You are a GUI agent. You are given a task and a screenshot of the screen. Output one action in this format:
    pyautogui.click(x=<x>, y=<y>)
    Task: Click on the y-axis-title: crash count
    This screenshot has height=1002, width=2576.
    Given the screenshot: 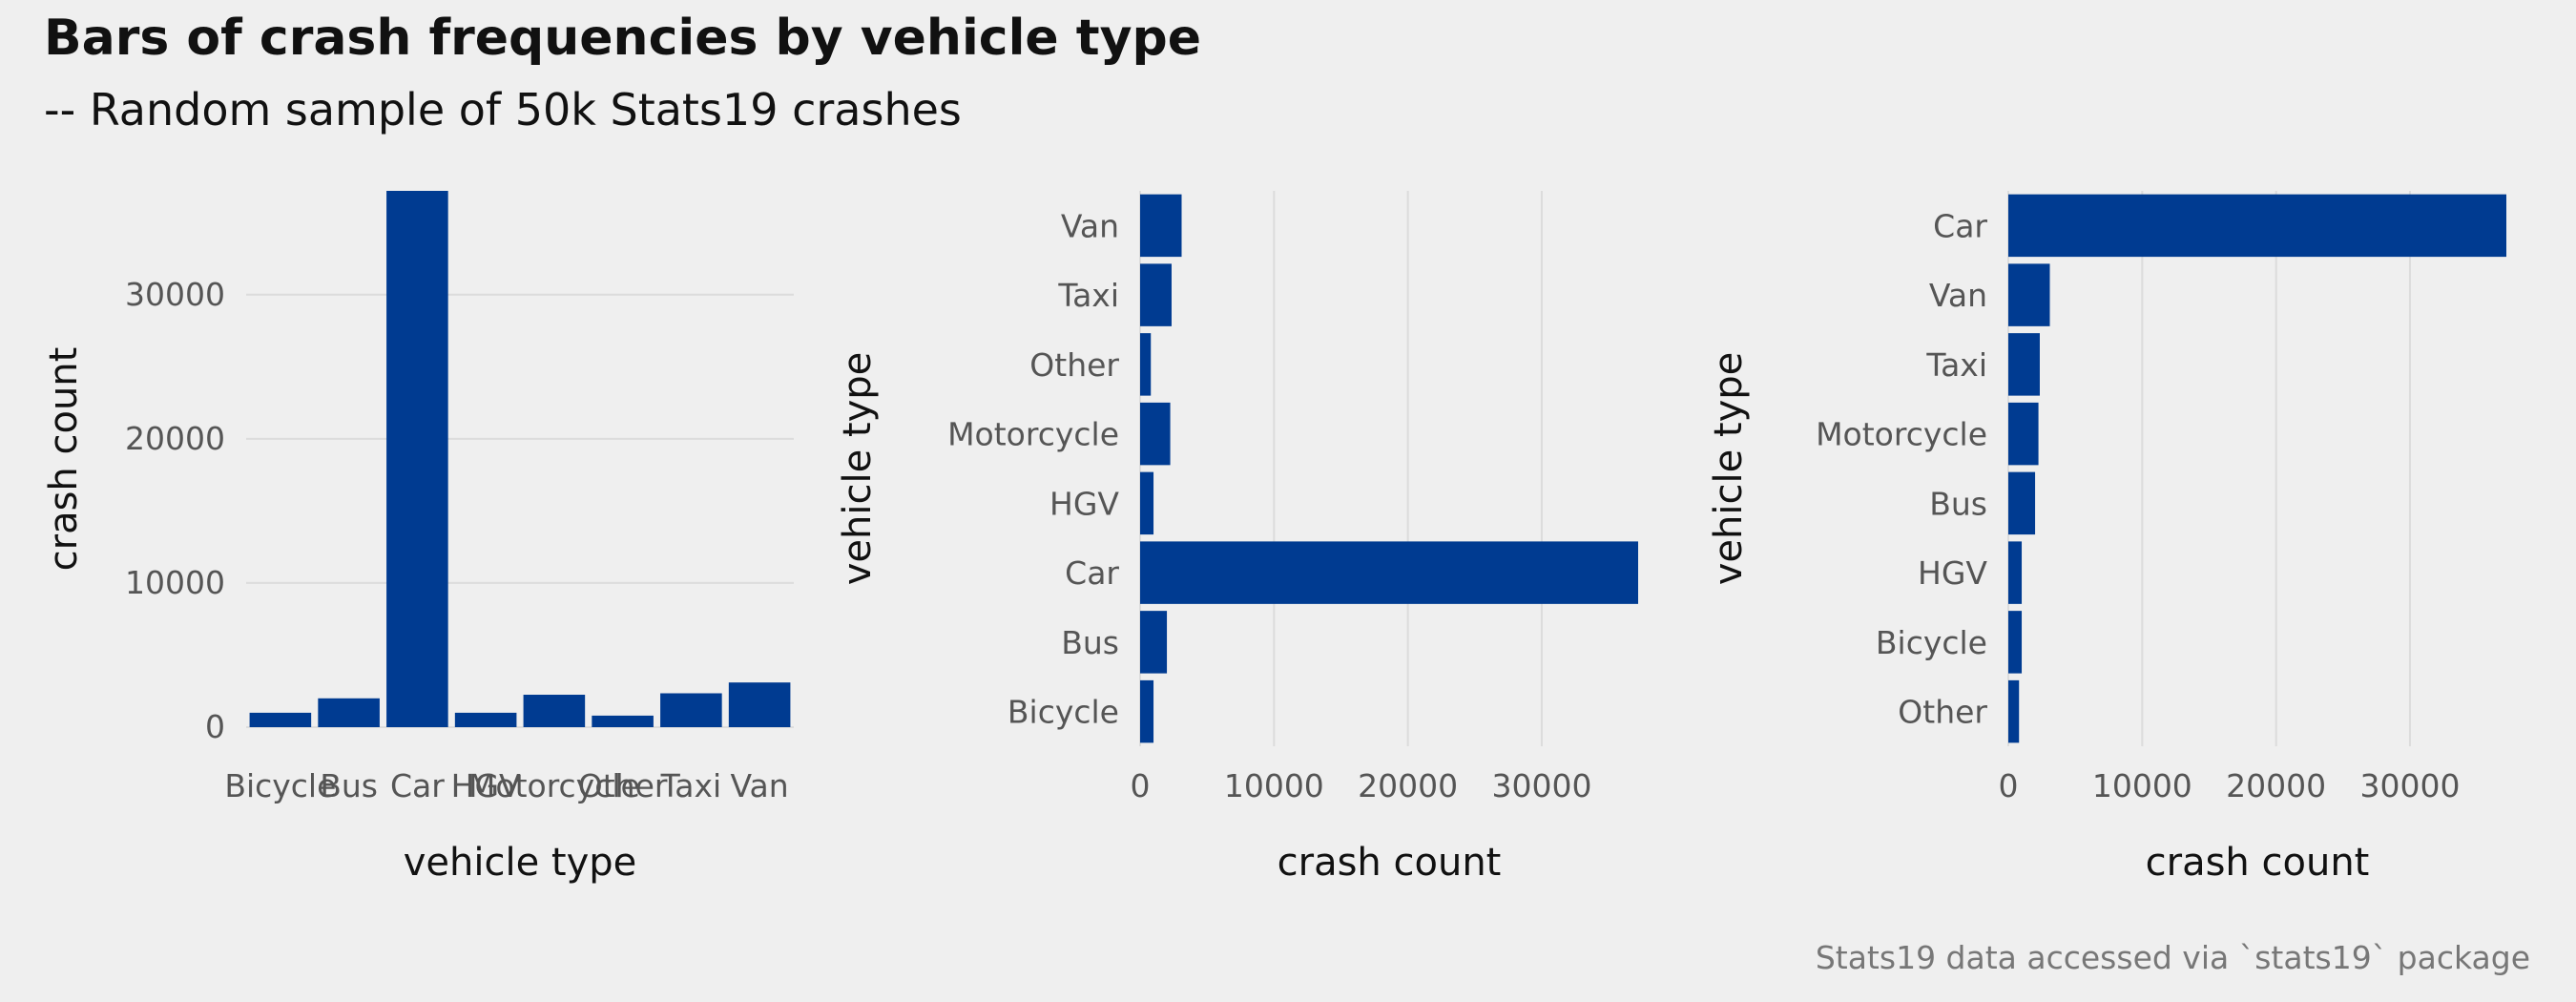 What is the action you would take?
    pyautogui.click(x=64, y=459)
    